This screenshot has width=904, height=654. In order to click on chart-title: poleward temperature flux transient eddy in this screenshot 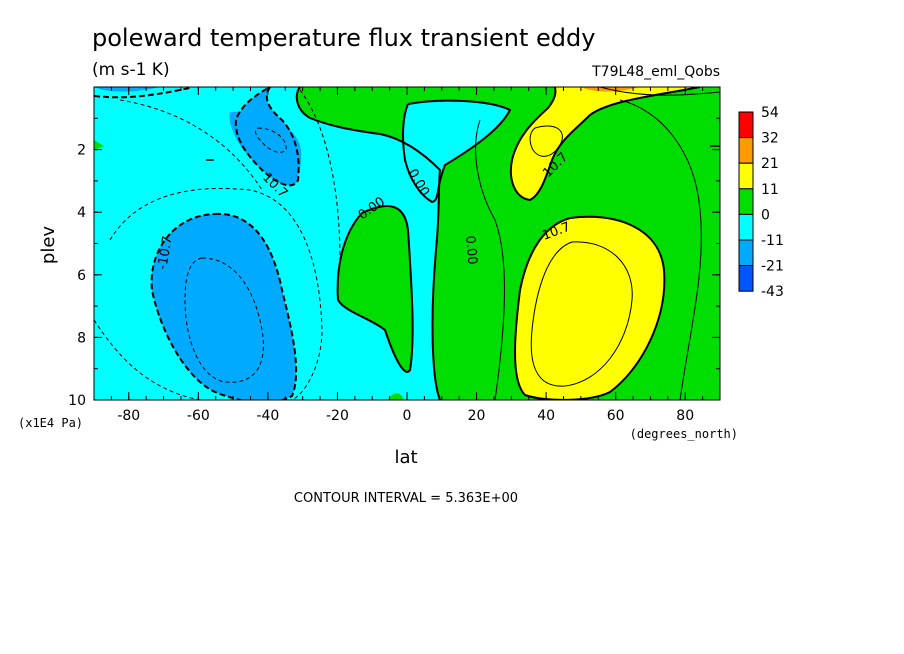, I will do `click(343, 38)`.